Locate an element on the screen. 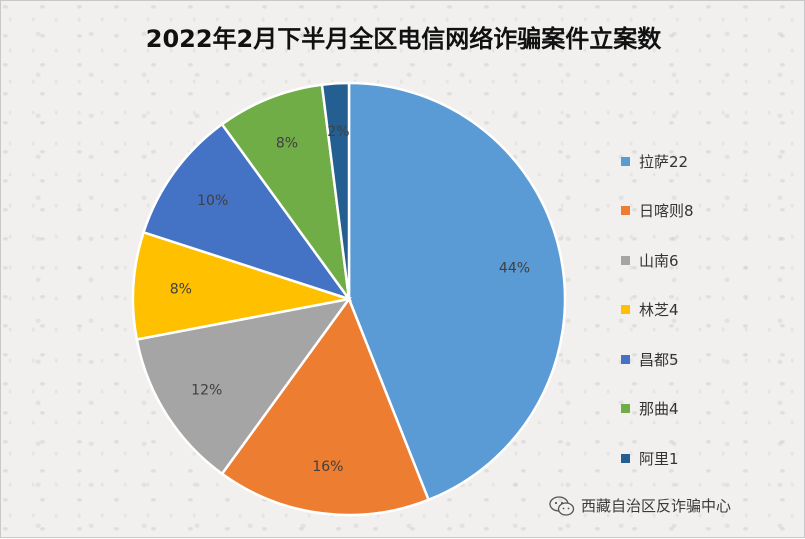  legend-label: 那曲4 is located at coordinates (659, 409).